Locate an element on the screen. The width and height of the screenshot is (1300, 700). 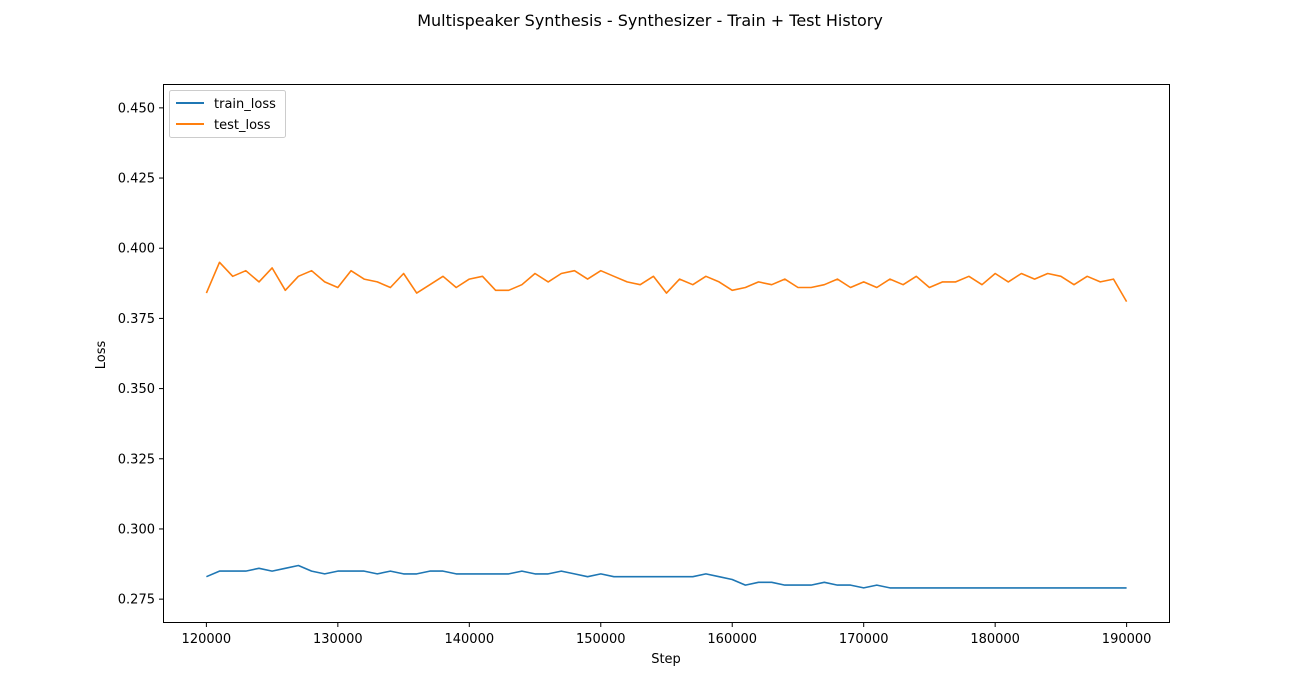
y-tick-label: 0.425 is located at coordinates (136, 179).